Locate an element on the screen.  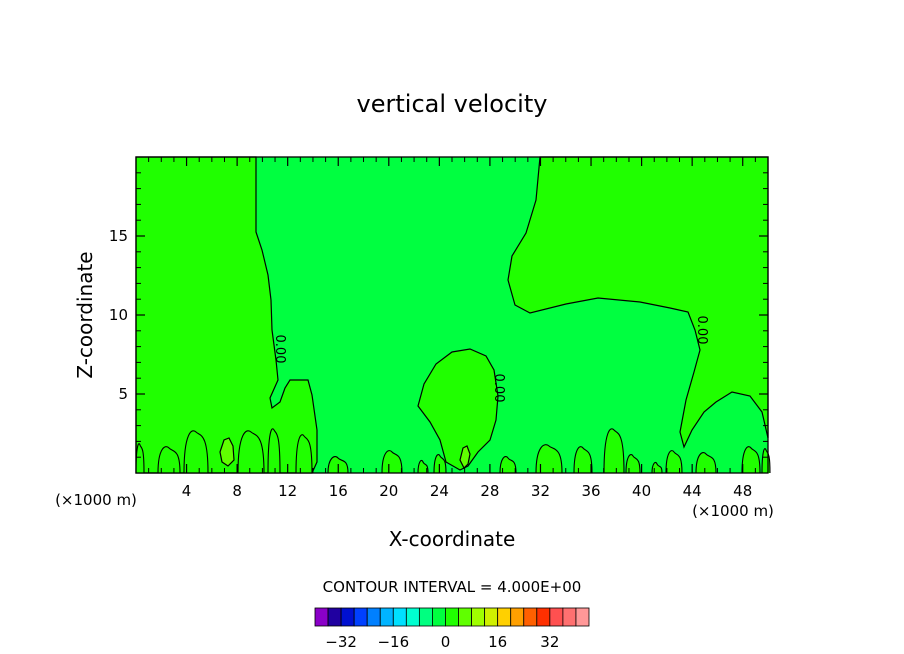
x-tick-label: 36 is located at coordinates (590, 491).